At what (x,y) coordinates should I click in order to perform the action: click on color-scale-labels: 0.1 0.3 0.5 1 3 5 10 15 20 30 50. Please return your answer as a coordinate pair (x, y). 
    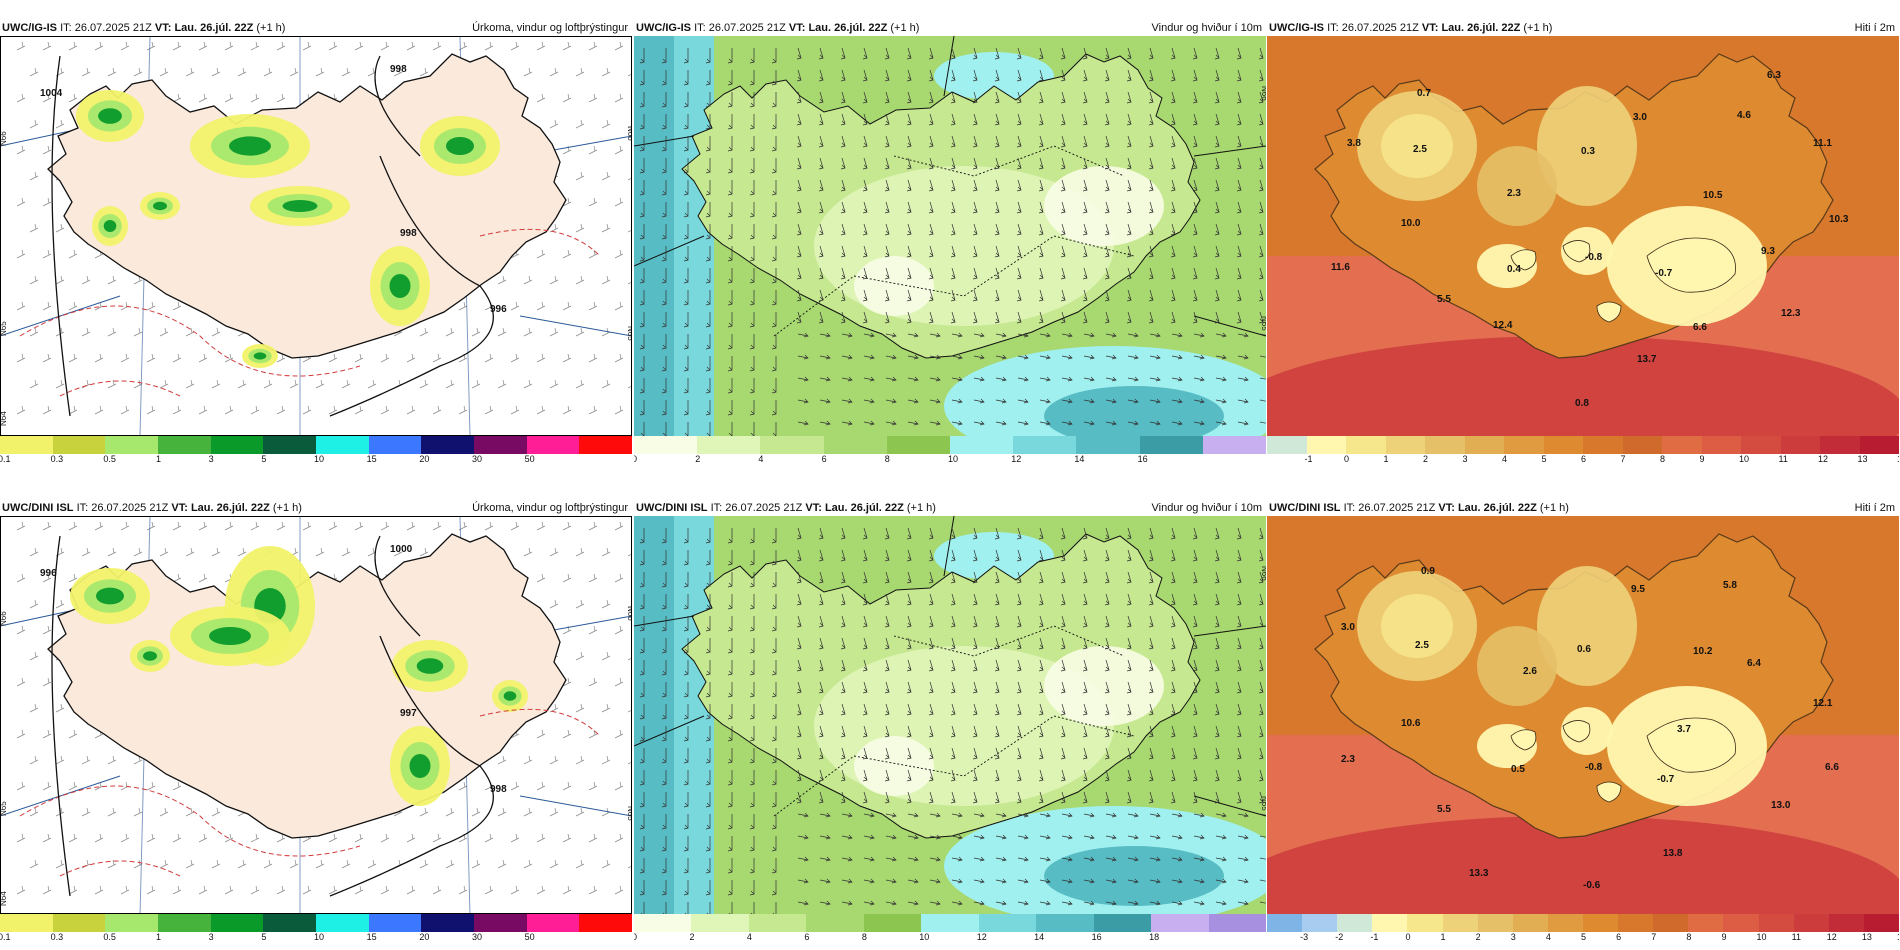
    Looking at the image, I should click on (316, 460).